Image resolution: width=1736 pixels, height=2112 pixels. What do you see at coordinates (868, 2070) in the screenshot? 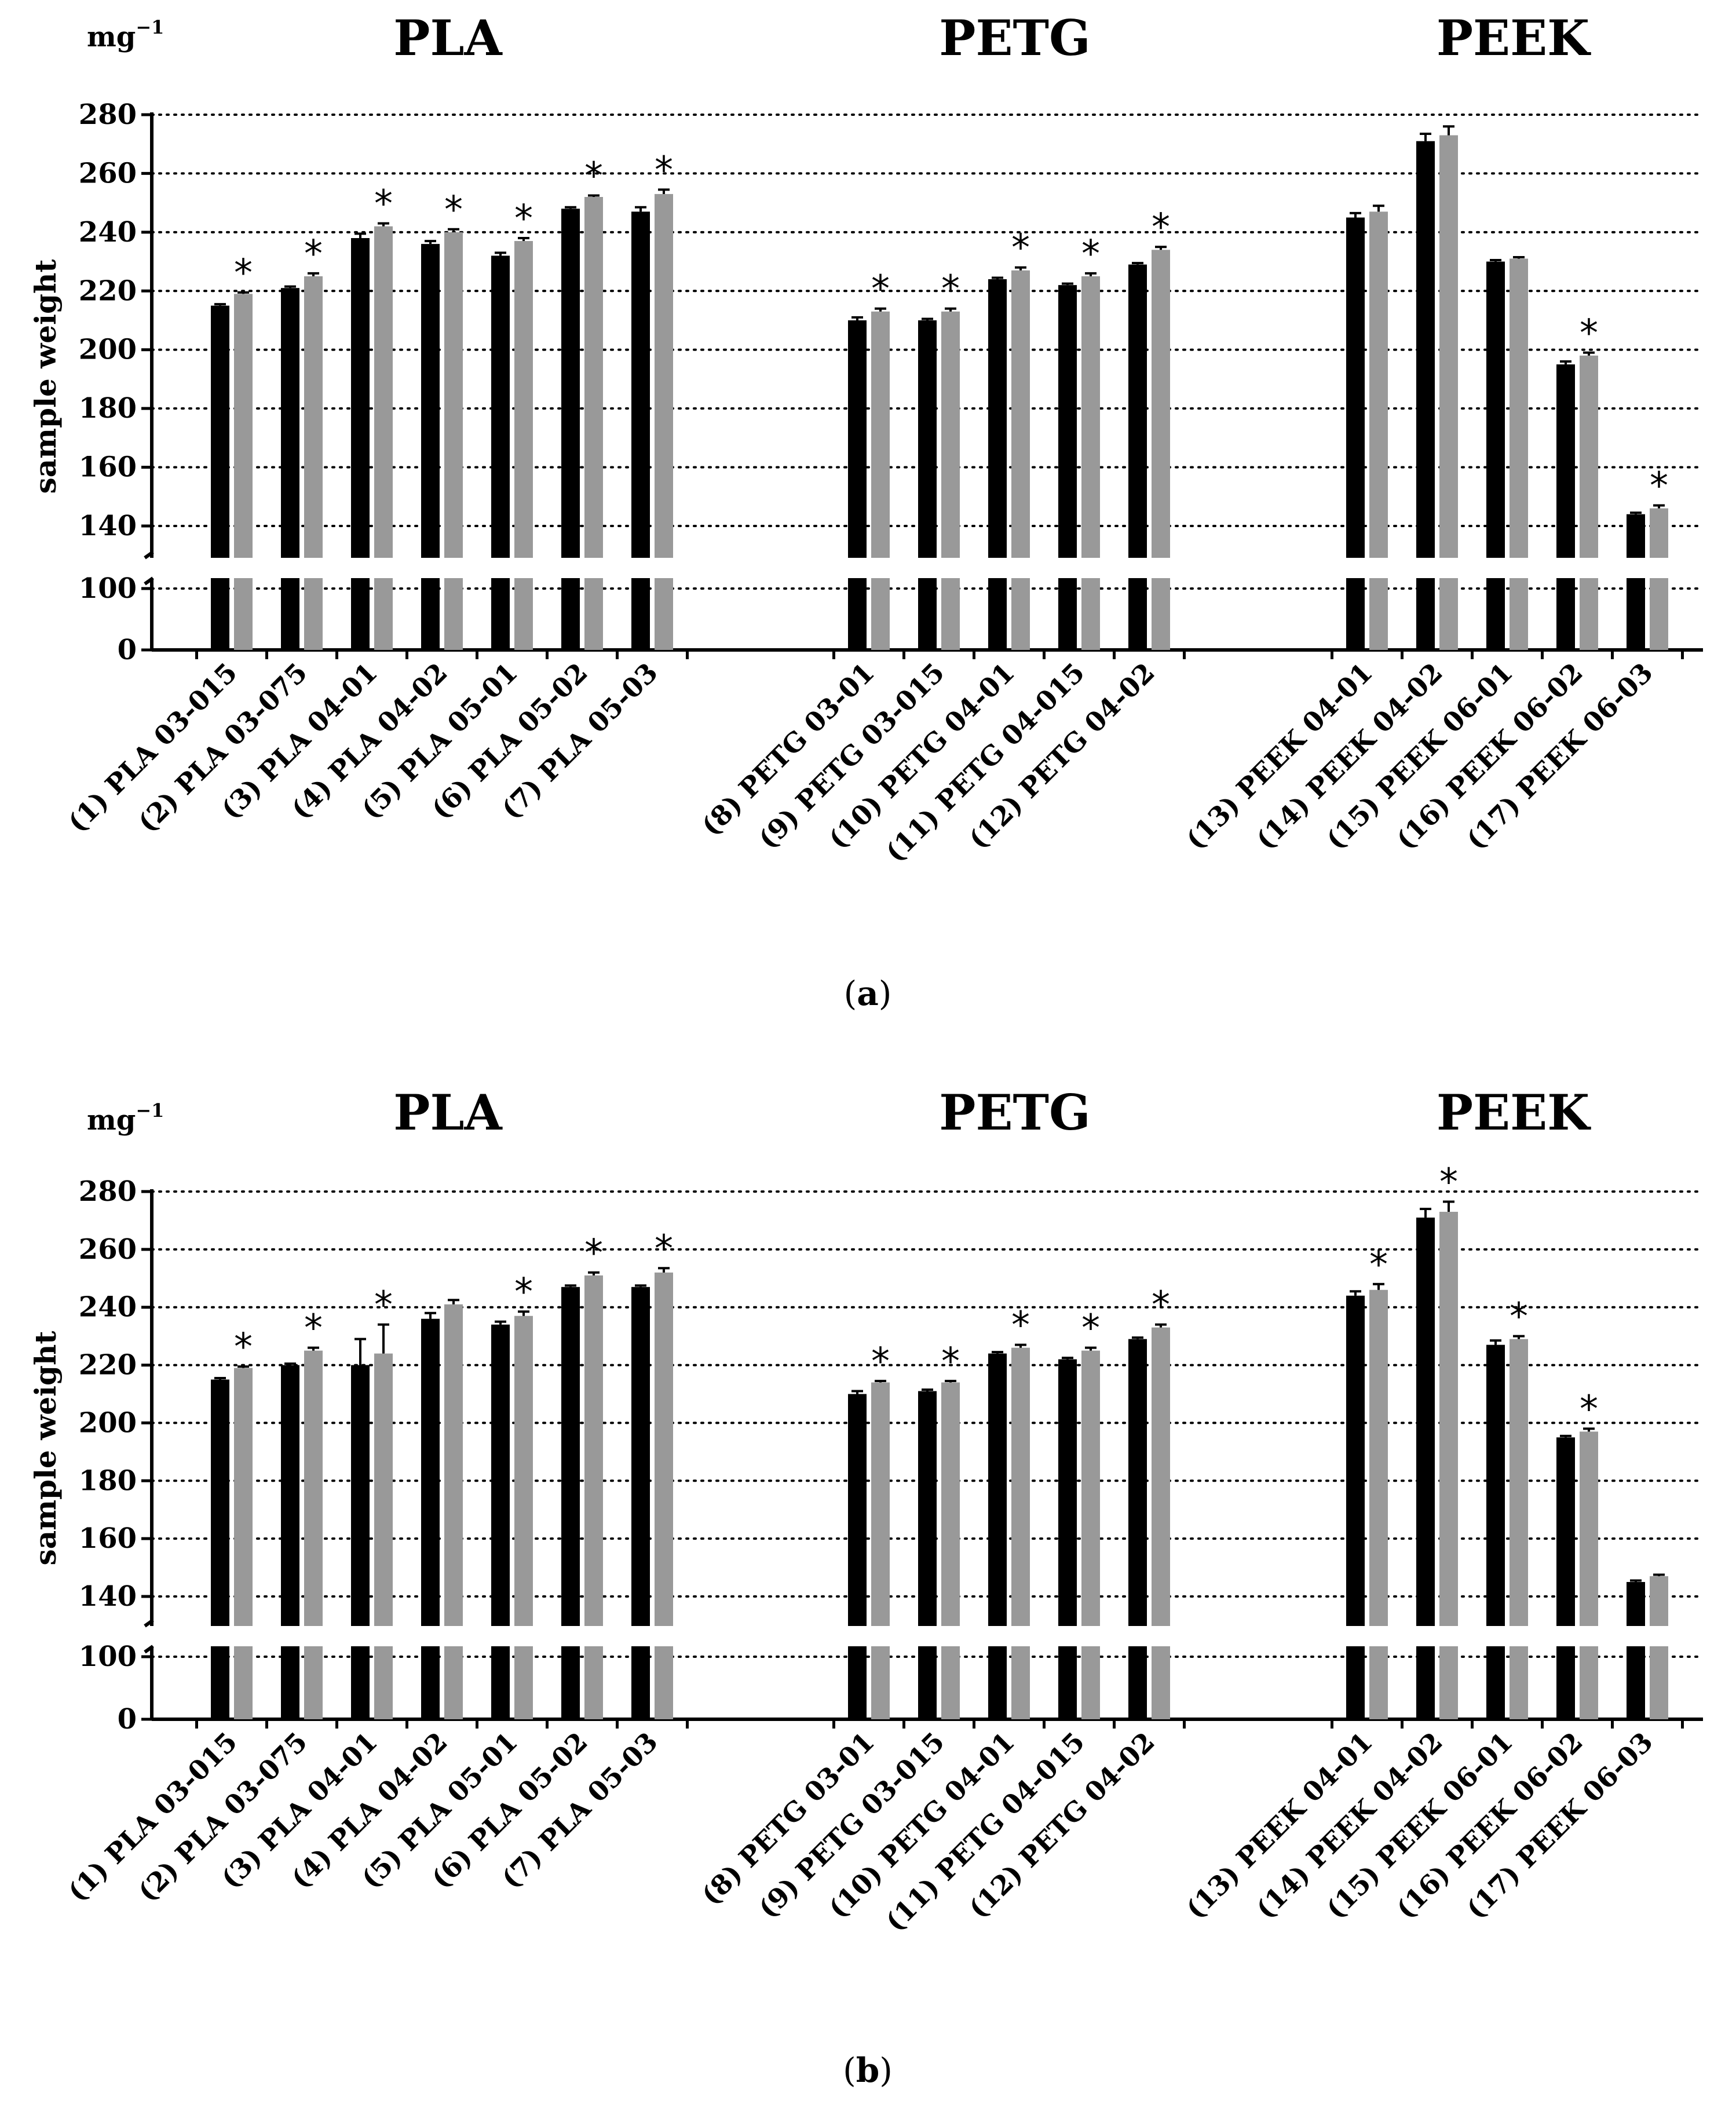
I see `caption-letter: b` at bounding box center [868, 2070].